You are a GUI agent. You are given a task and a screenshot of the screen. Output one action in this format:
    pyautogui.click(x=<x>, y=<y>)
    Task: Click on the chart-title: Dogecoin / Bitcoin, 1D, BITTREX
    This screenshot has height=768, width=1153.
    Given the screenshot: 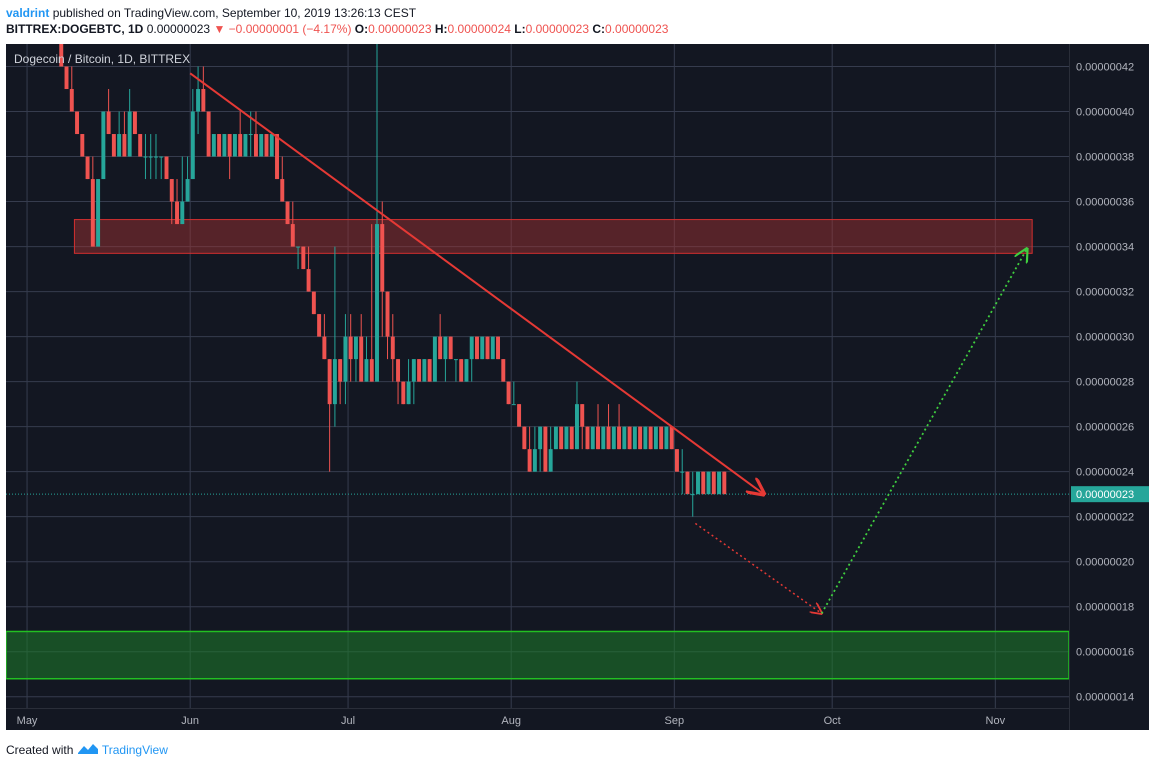 What is the action you would take?
    pyautogui.click(x=102, y=59)
    